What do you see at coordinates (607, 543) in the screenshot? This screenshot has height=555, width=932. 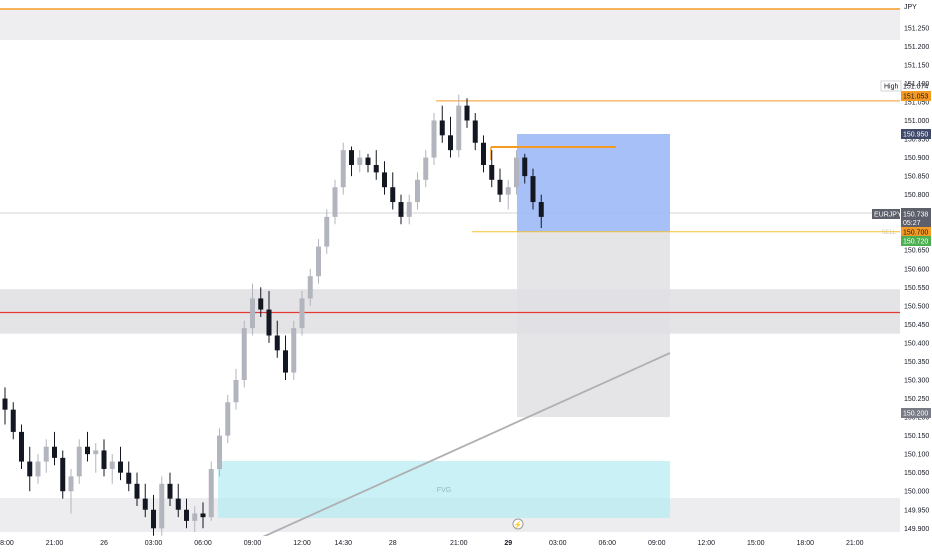 I see `time-tick: 06:00` at bounding box center [607, 543].